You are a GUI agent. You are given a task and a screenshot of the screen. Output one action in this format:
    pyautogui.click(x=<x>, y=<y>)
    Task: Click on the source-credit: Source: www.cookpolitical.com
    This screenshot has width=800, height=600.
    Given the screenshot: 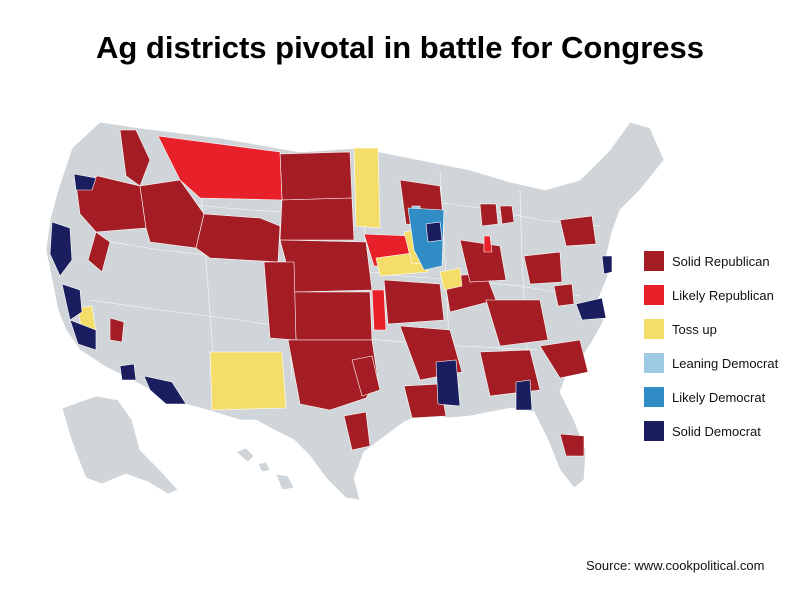 What is the action you would take?
    pyautogui.click(x=675, y=565)
    